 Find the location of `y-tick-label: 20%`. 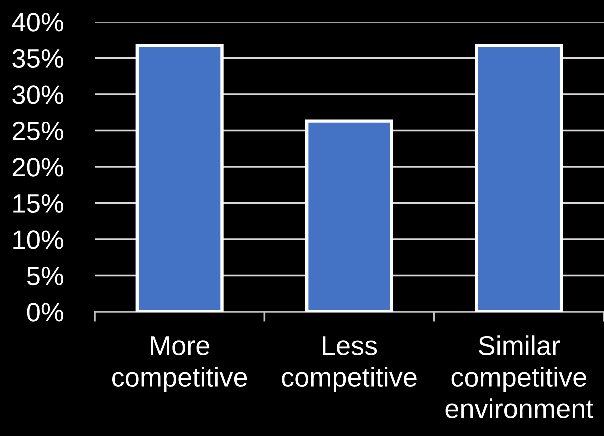

y-tick-label: 20% is located at coordinates (38, 167).